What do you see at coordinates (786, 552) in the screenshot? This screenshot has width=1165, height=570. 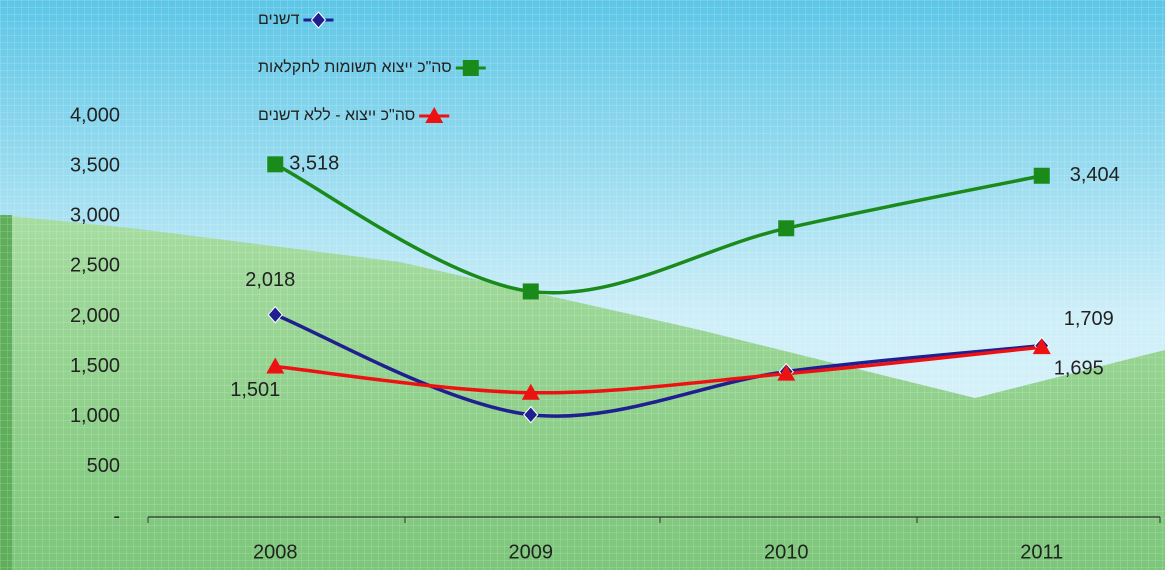 I see `x-tick-label: 2010` at bounding box center [786, 552].